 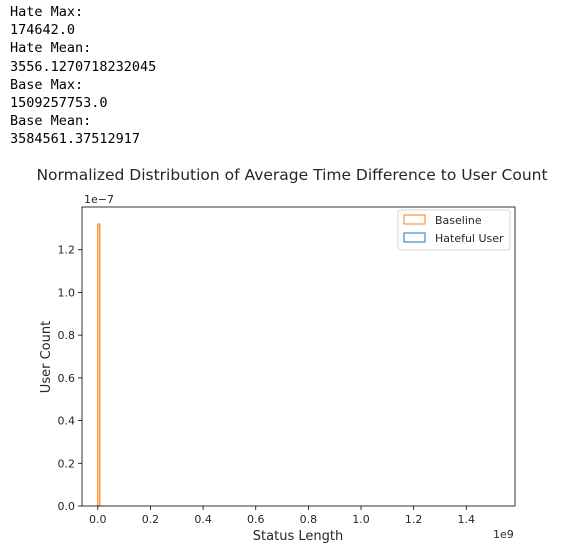 I want to click on legend: Baseline Hateful User, so click(x=454, y=230).